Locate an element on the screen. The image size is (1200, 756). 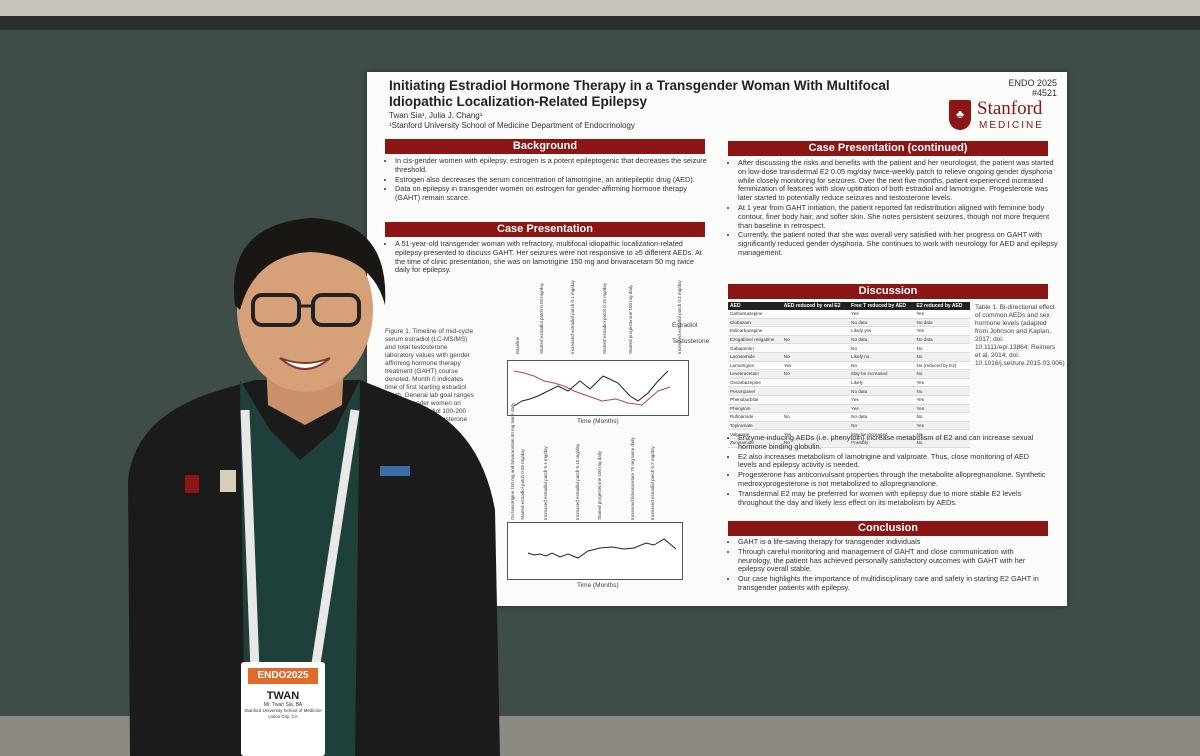
table-cell: Perampanel is located at coordinates (755, 391).